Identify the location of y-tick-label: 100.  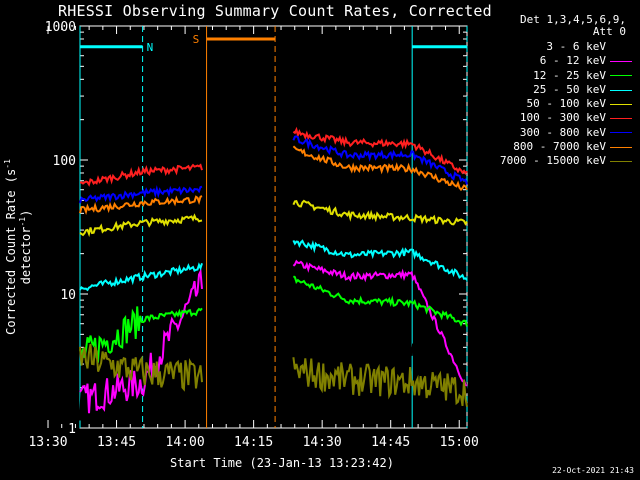
(64, 161).